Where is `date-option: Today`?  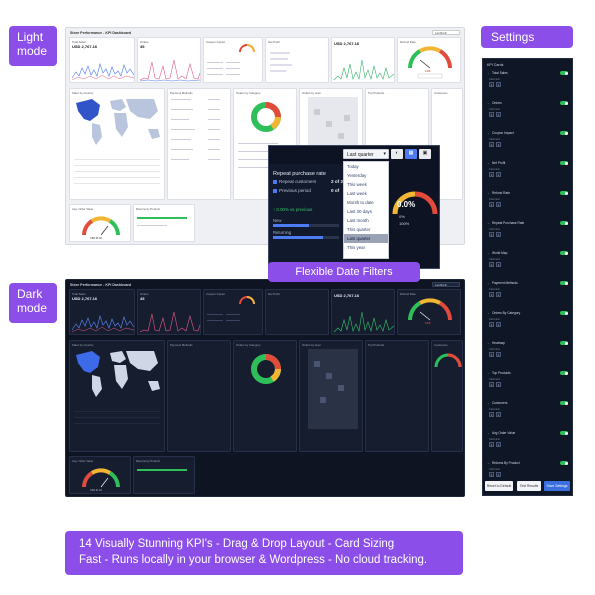
date-option: Today is located at coordinates (353, 166).